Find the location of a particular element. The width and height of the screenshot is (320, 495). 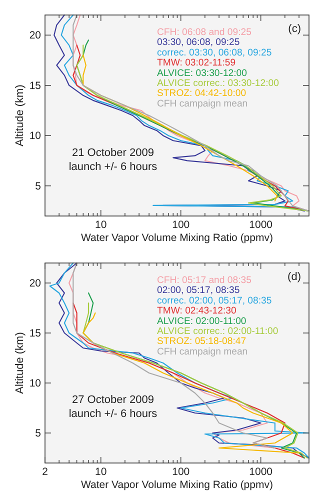

text: CFH: 05:17 and 08:35 is located at coordinates (204, 280).